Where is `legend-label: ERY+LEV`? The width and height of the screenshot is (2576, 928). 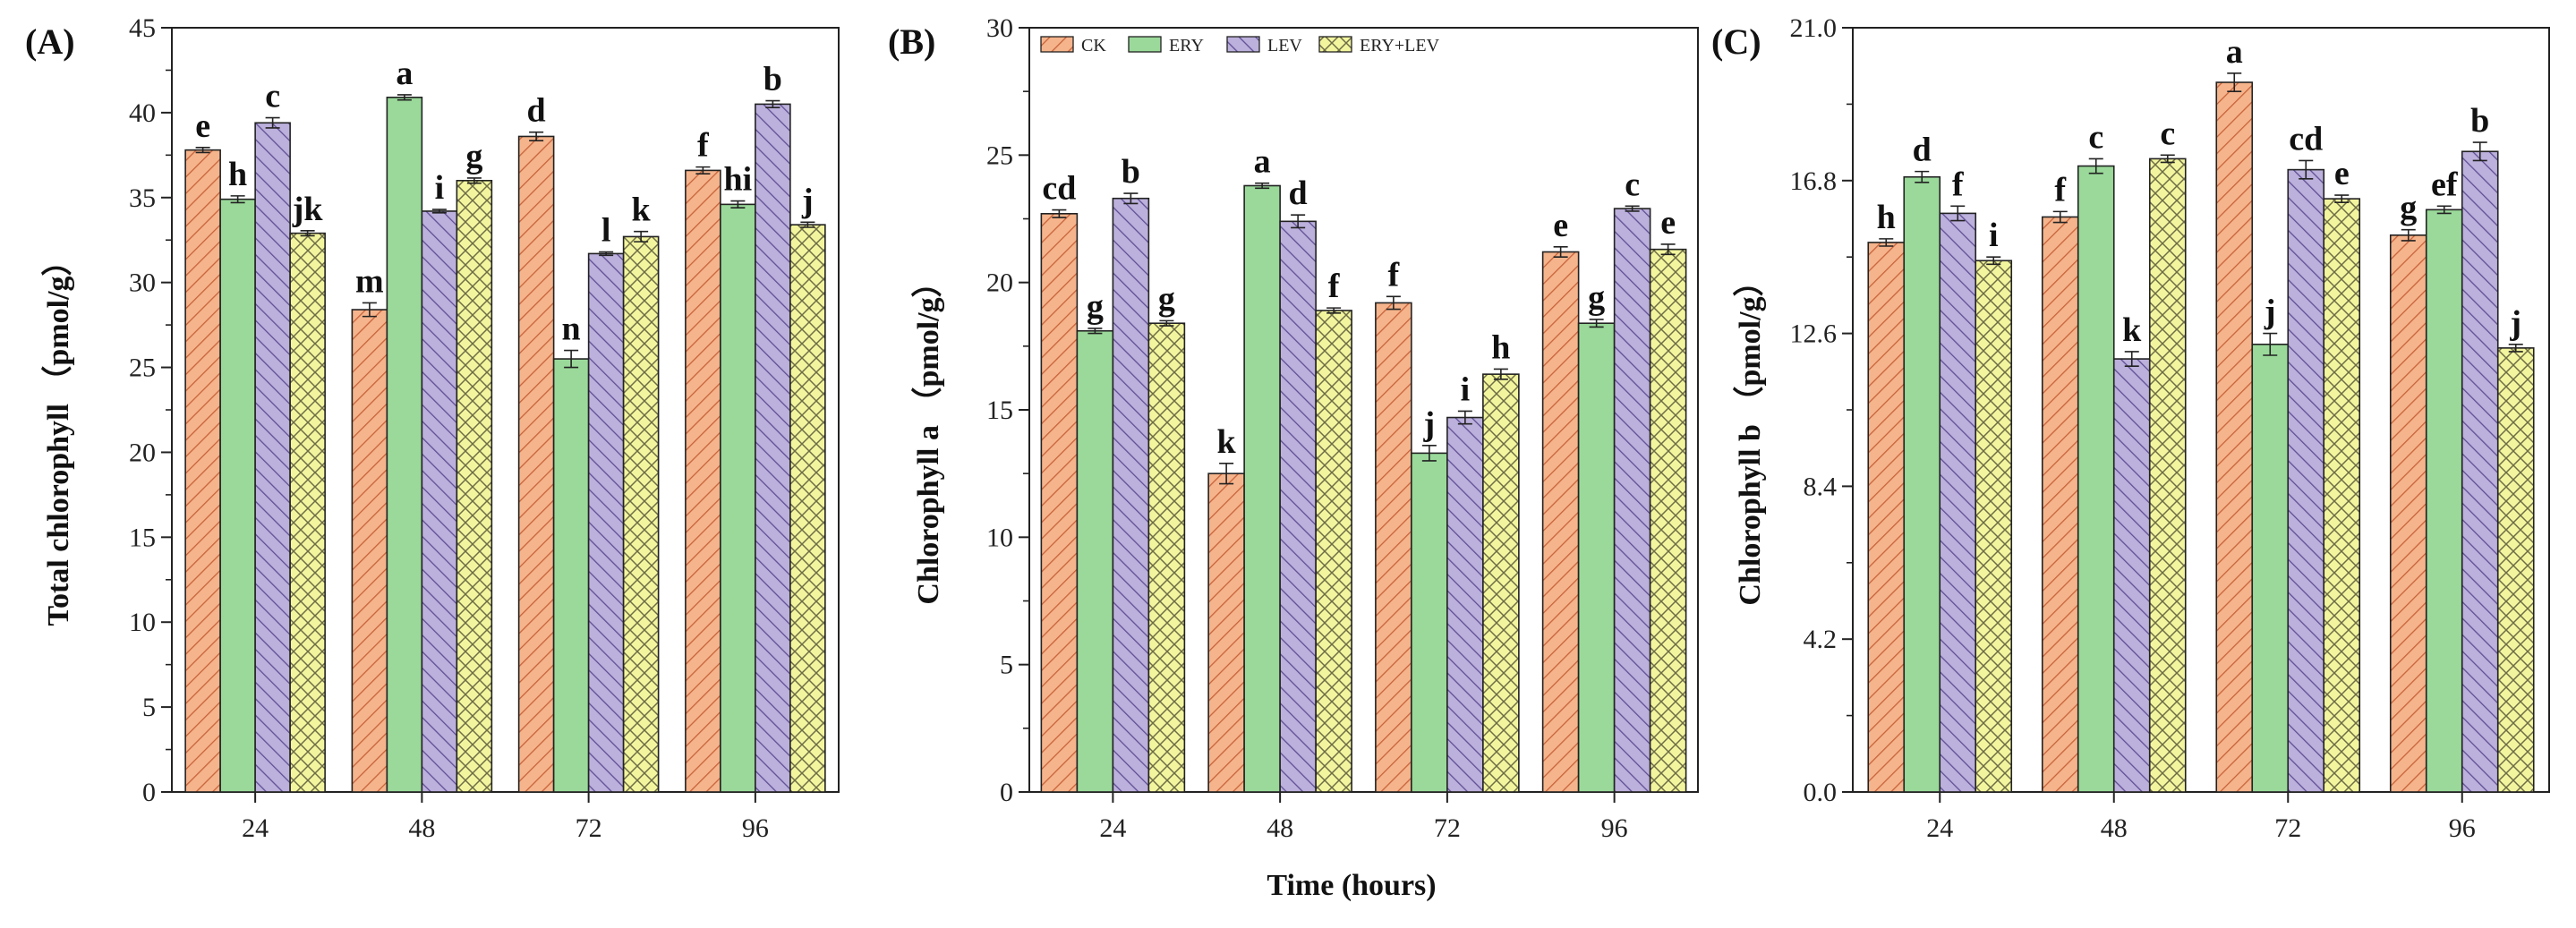 legend-label: ERY+LEV is located at coordinates (1400, 46).